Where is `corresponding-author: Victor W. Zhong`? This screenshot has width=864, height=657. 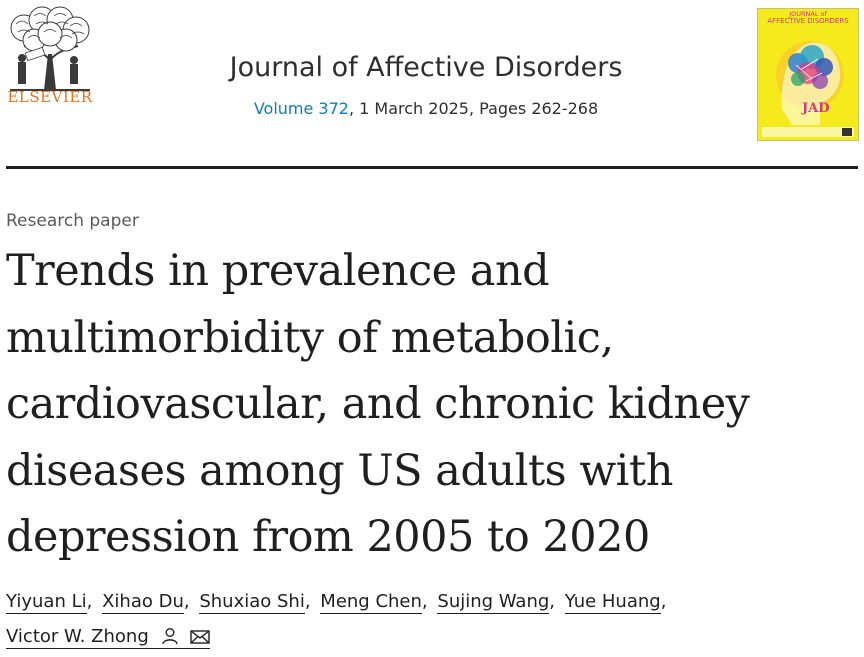
corresponding-author: Victor W. Zhong is located at coordinates (108, 637).